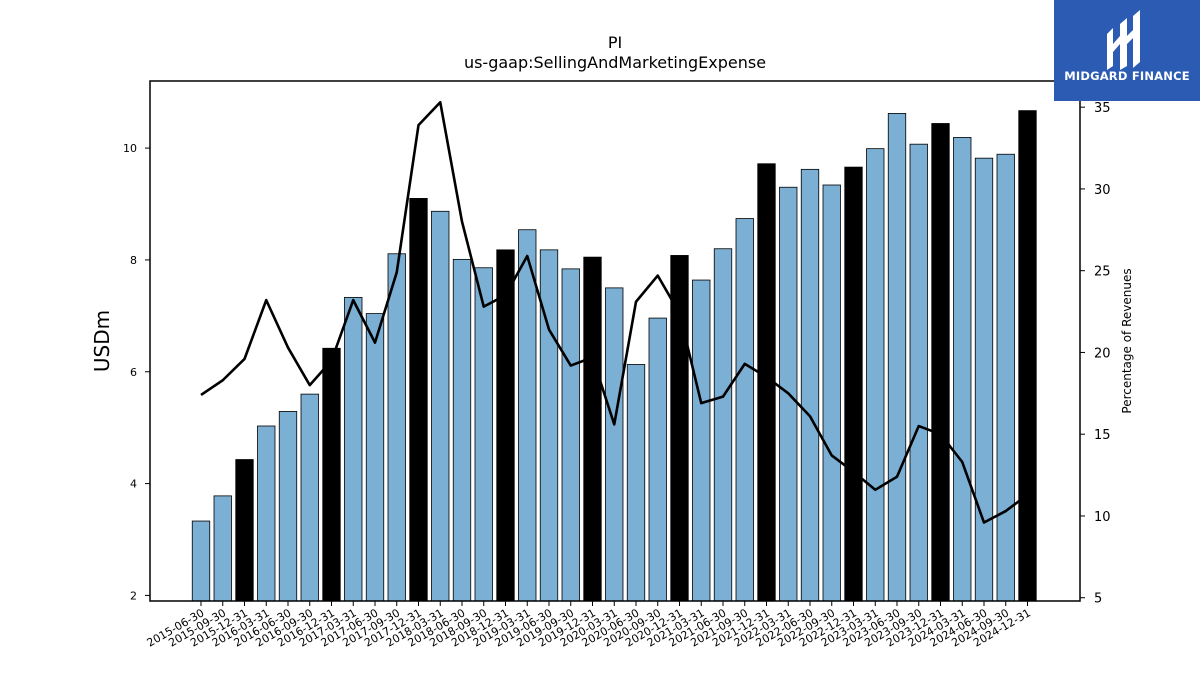 This screenshot has width=1200, height=675. I want to click on y-tick-label: 4, so click(133, 484).